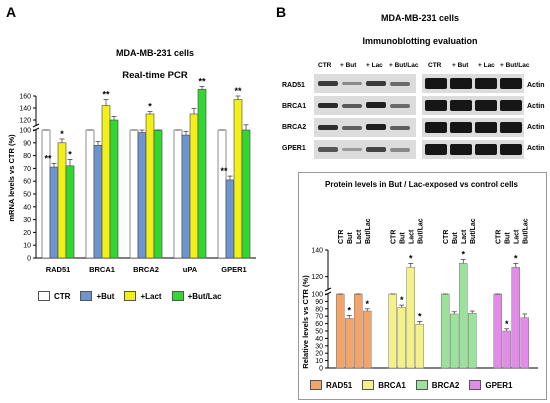 The height and width of the screenshot is (403, 550). What do you see at coordinates (196, 296) in the screenshot?
I see `legend-item-butlac: +But/Lac` at bounding box center [196, 296].